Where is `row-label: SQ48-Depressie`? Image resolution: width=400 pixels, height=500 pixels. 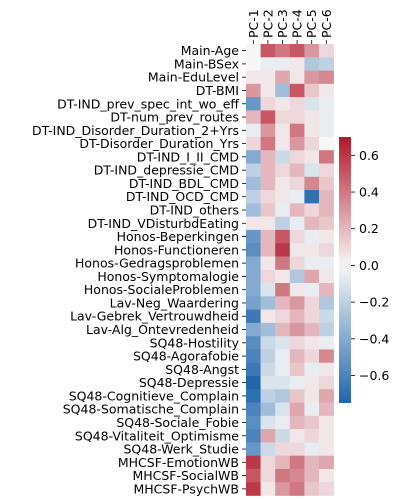
row-label: SQ48-Depressie is located at coordinates (189, 382).